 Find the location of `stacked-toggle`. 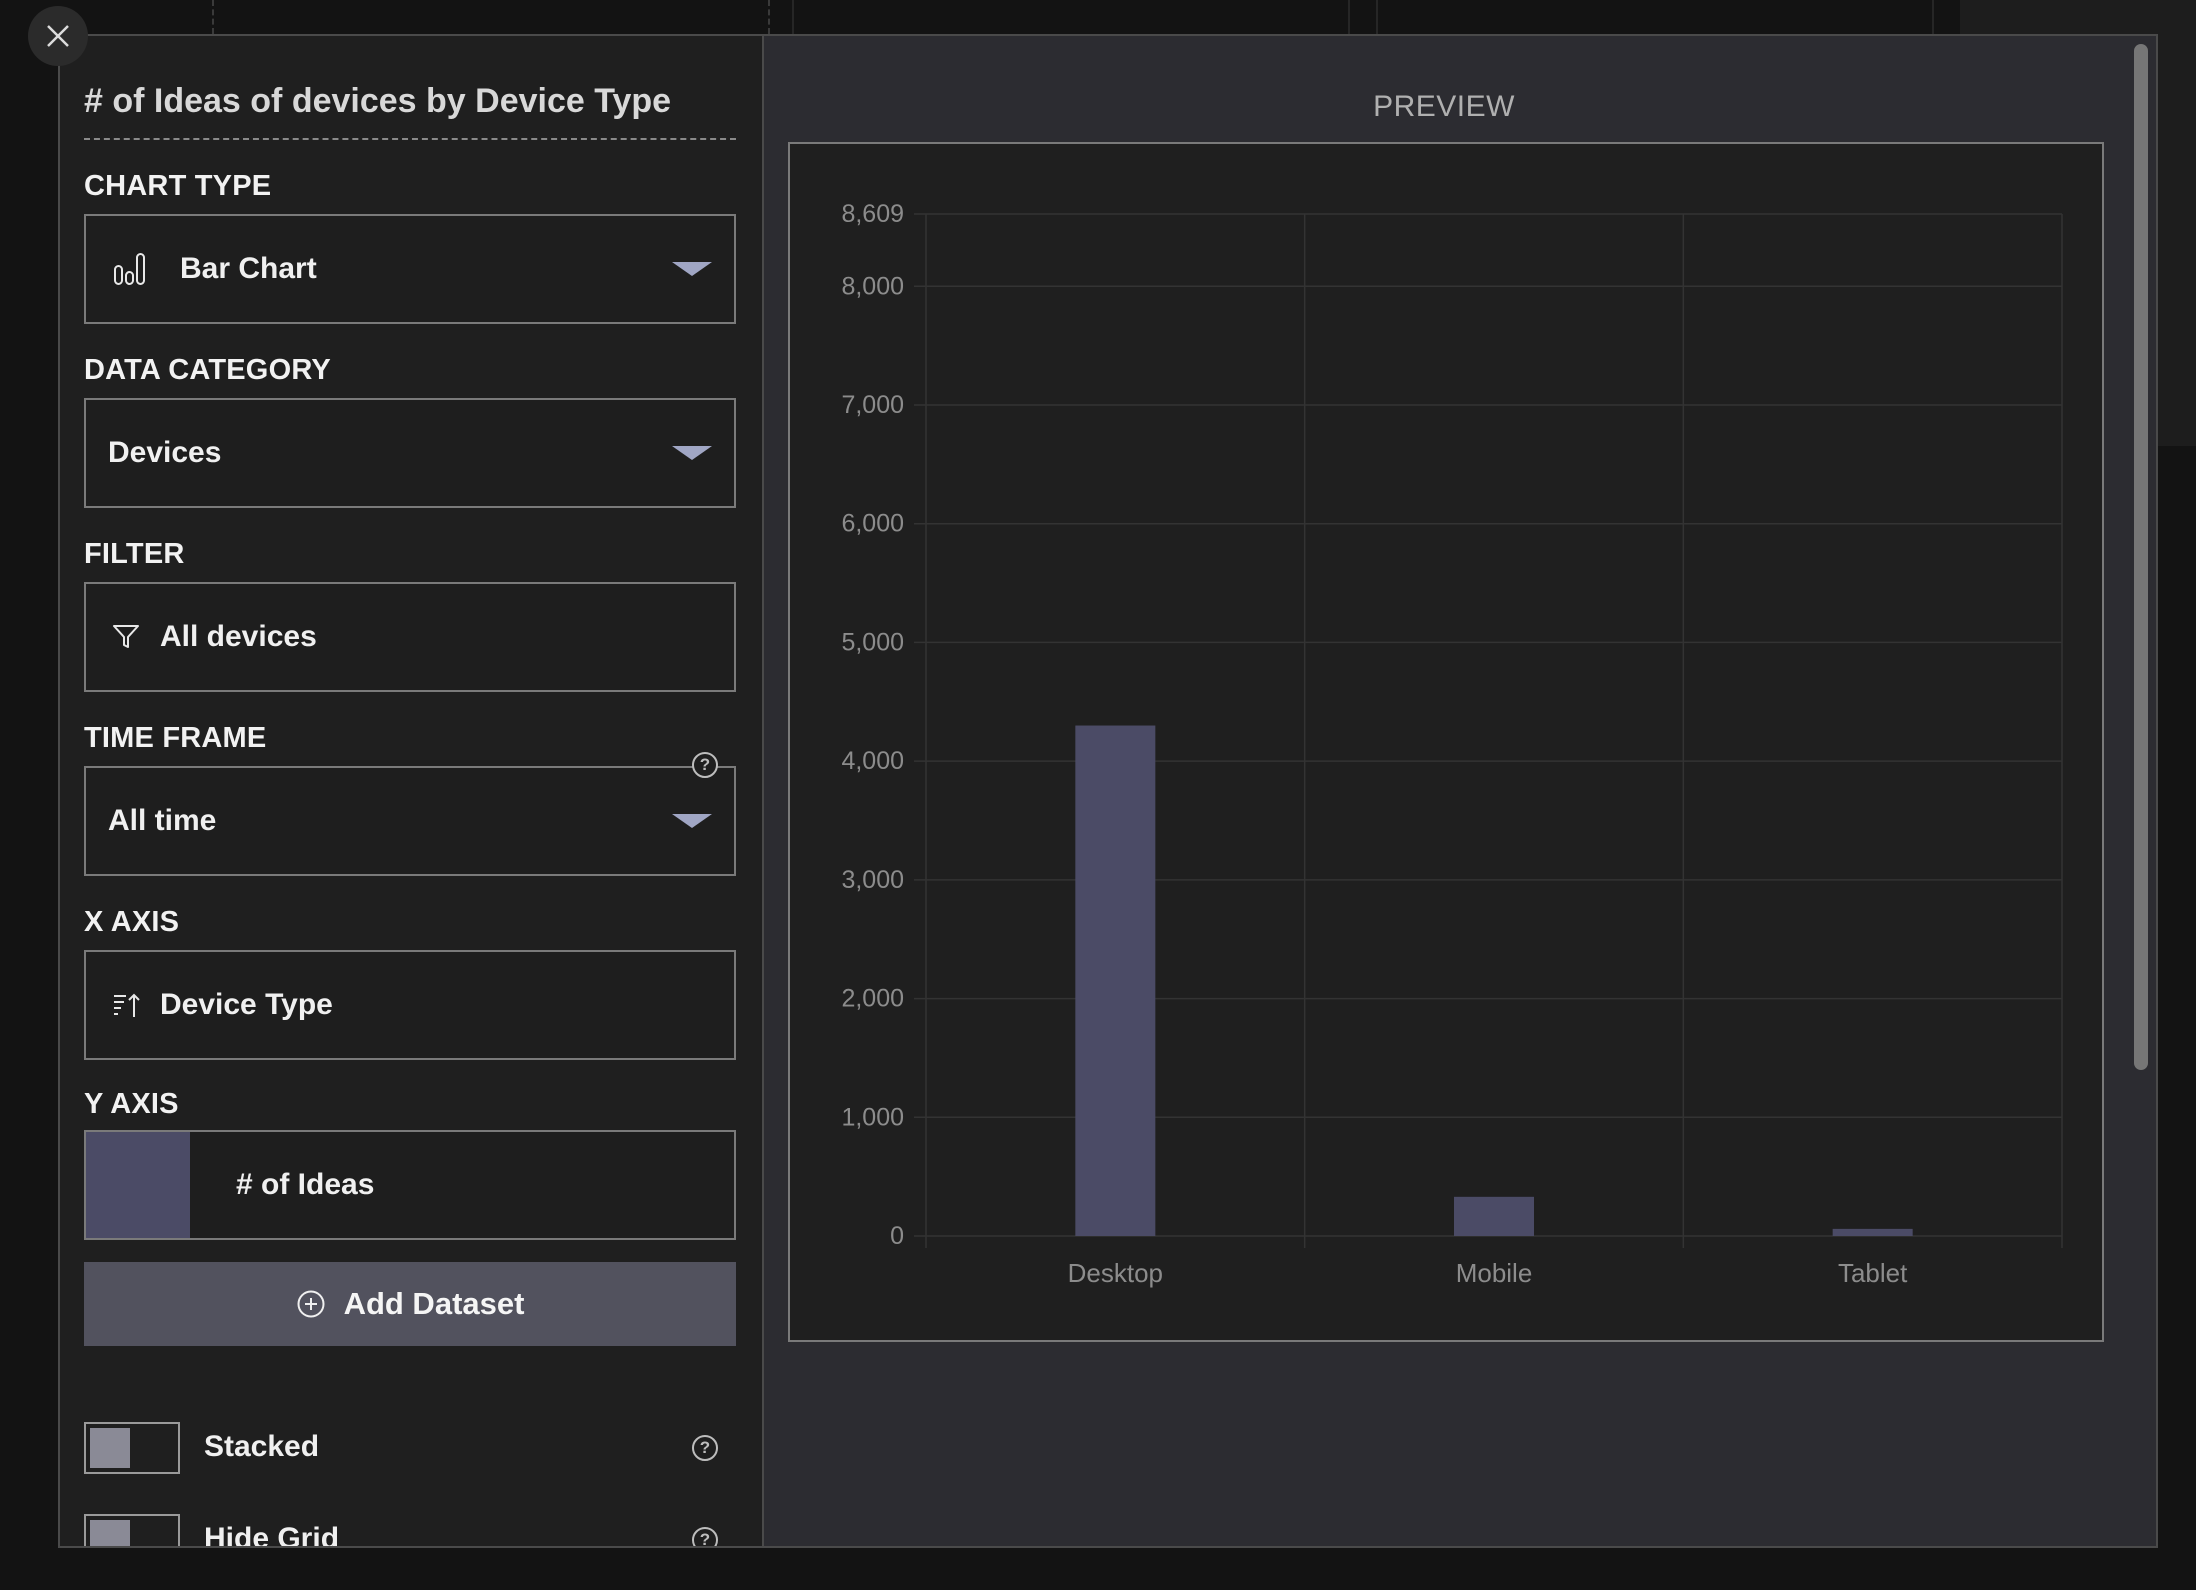

stacked-toggle is located at coordinates (132, 1448).